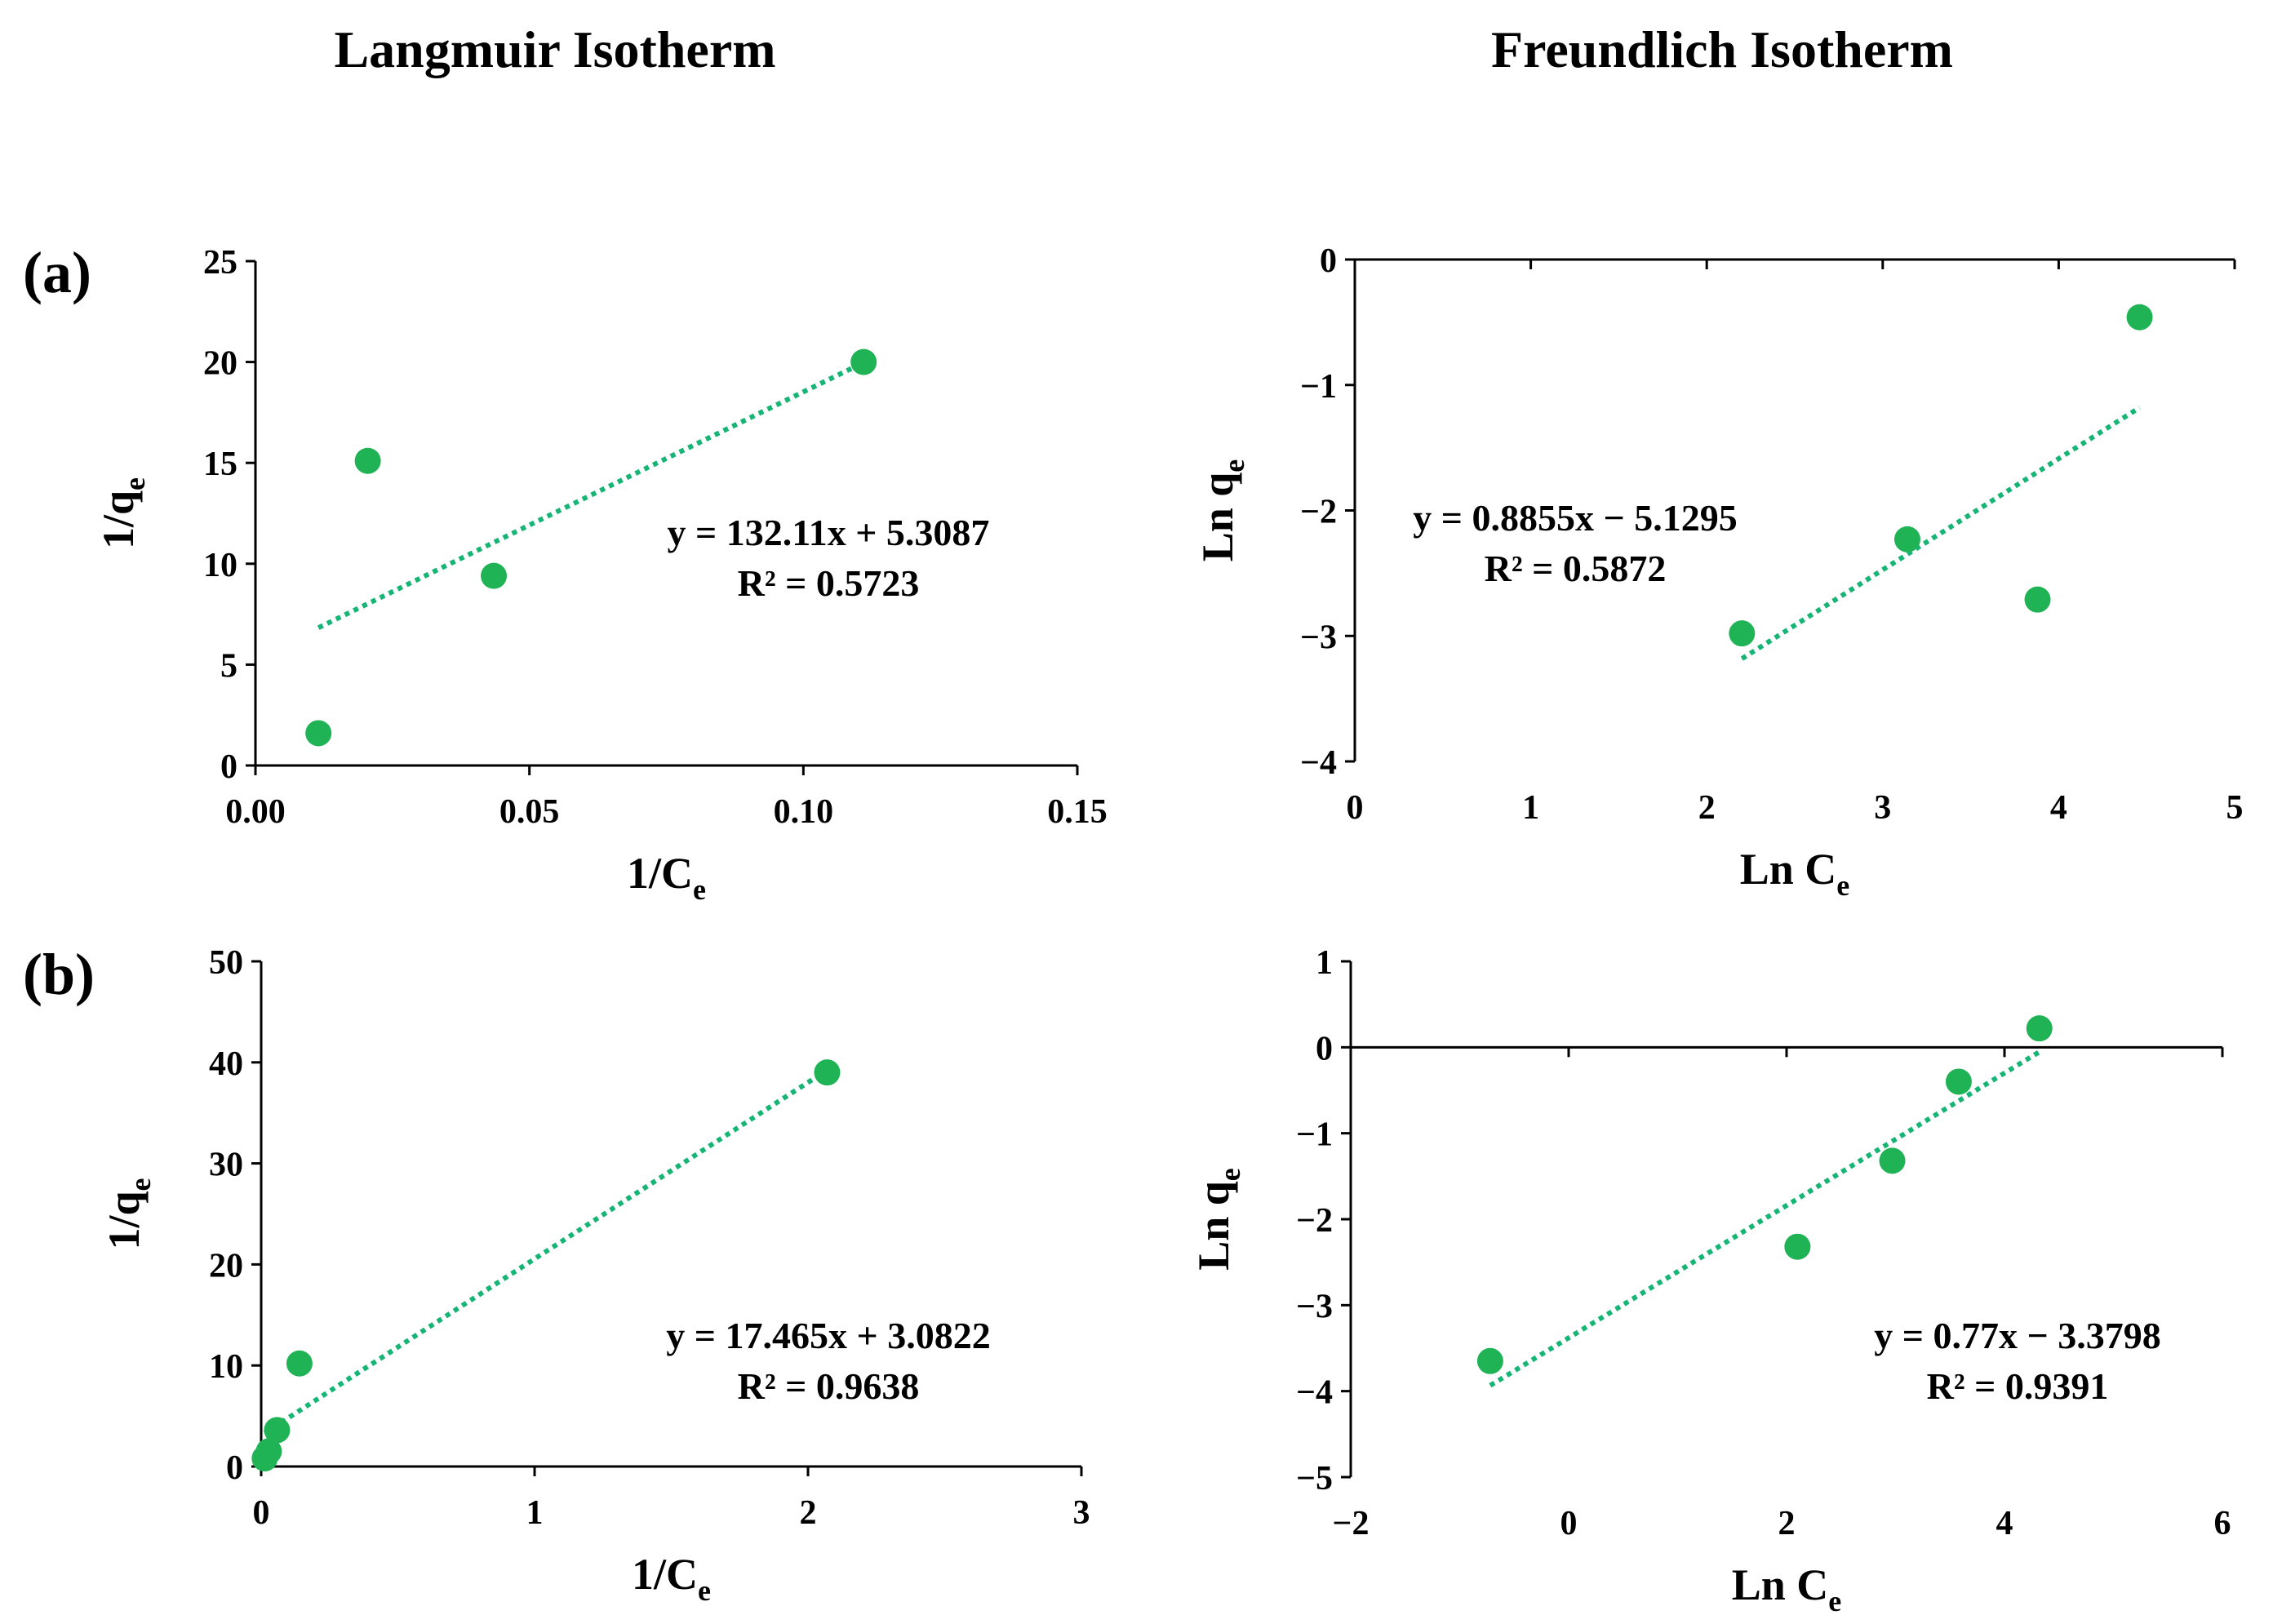  What do you see at coordinates (226, 1165) in the screenshot?
I see `y-tick-label: 30` at bounding box center [226, 1165].